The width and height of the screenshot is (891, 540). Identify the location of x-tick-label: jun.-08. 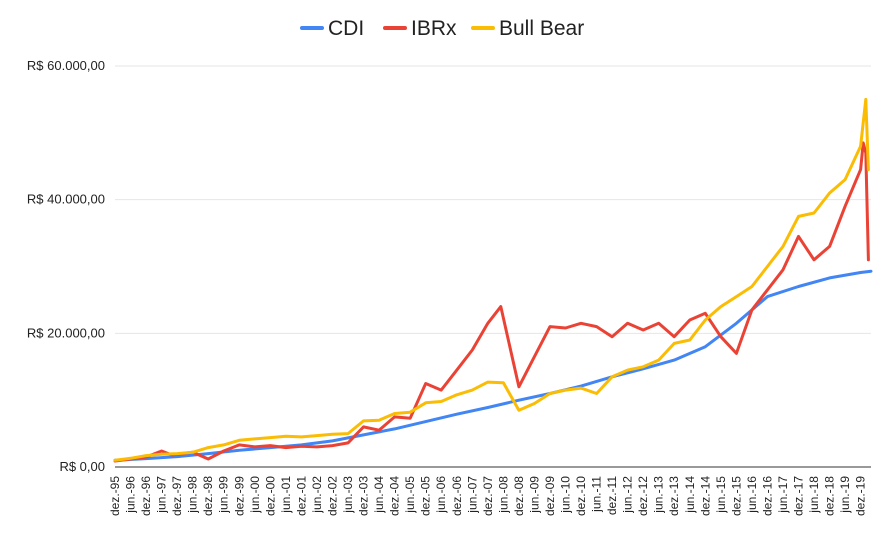
(503, 495).